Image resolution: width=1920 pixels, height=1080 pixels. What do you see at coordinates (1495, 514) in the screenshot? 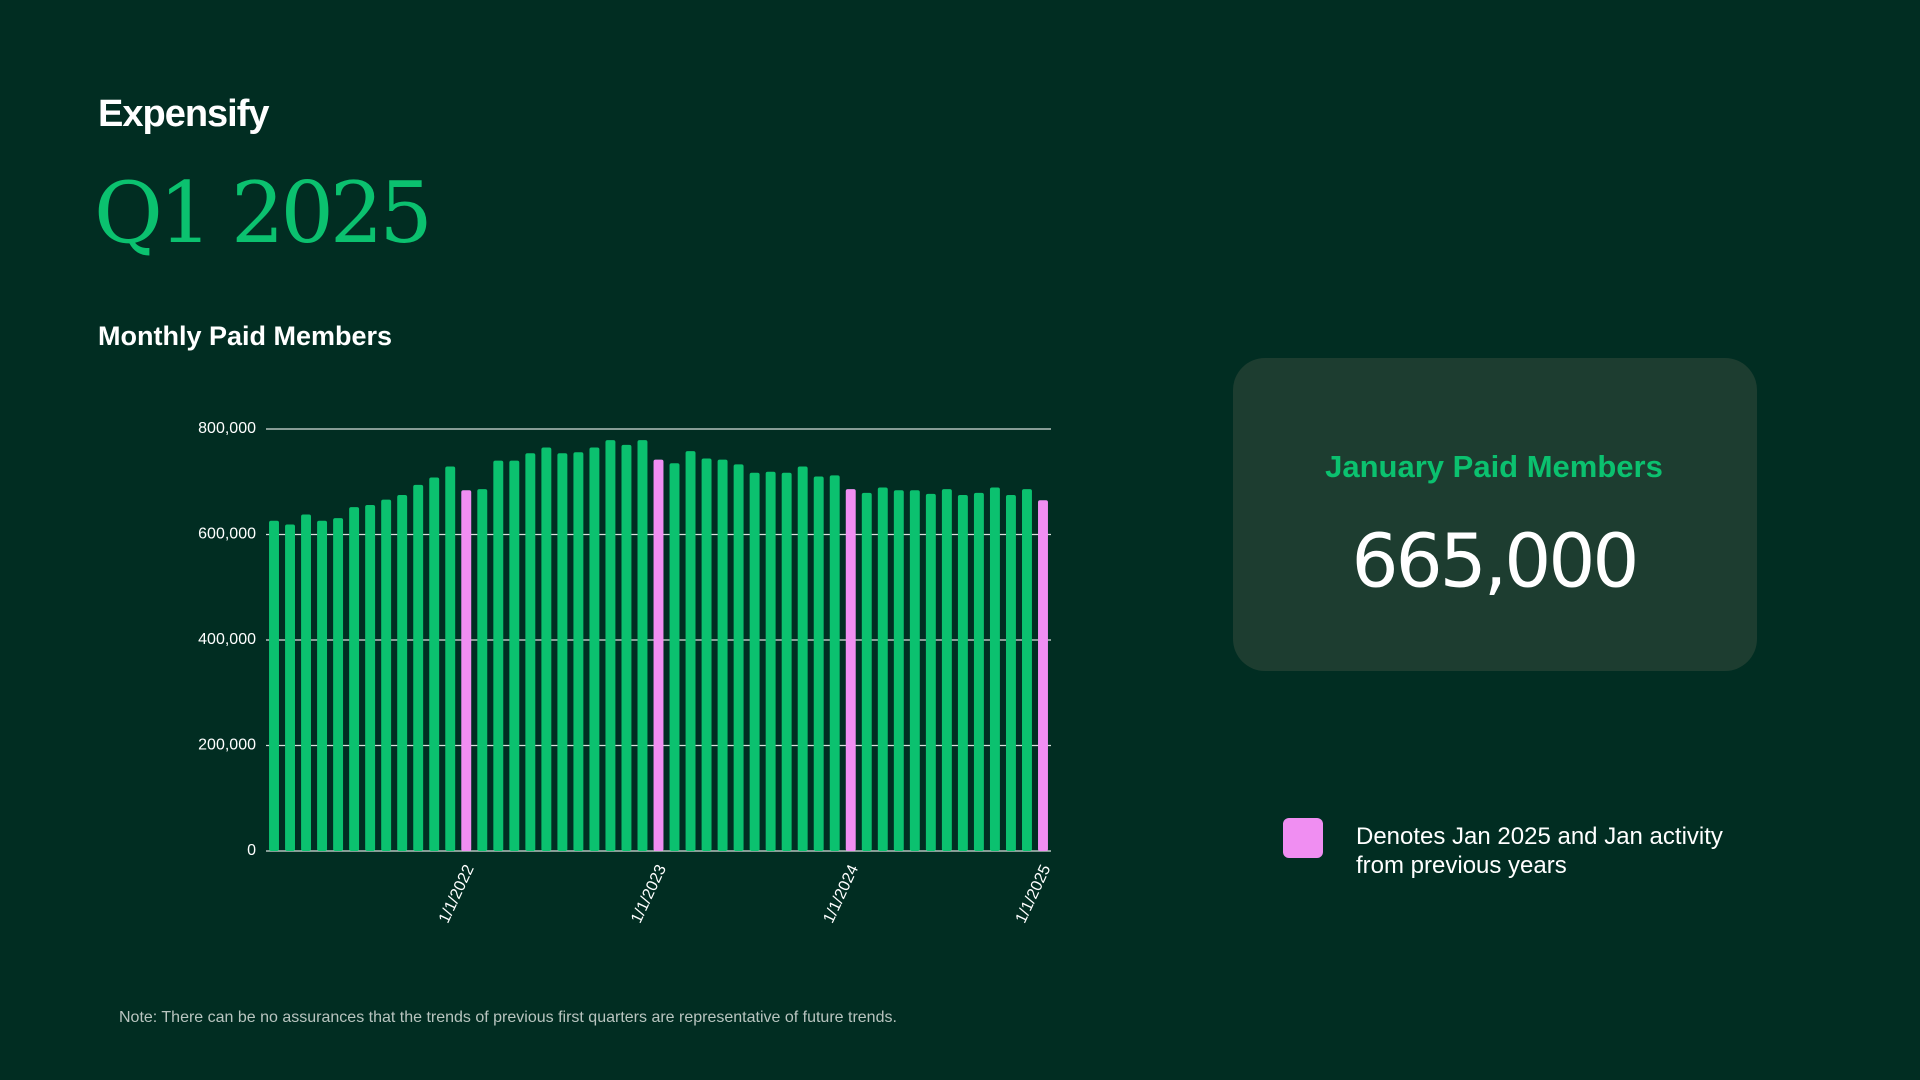
I see `card` at bounding box center [1495, 514].